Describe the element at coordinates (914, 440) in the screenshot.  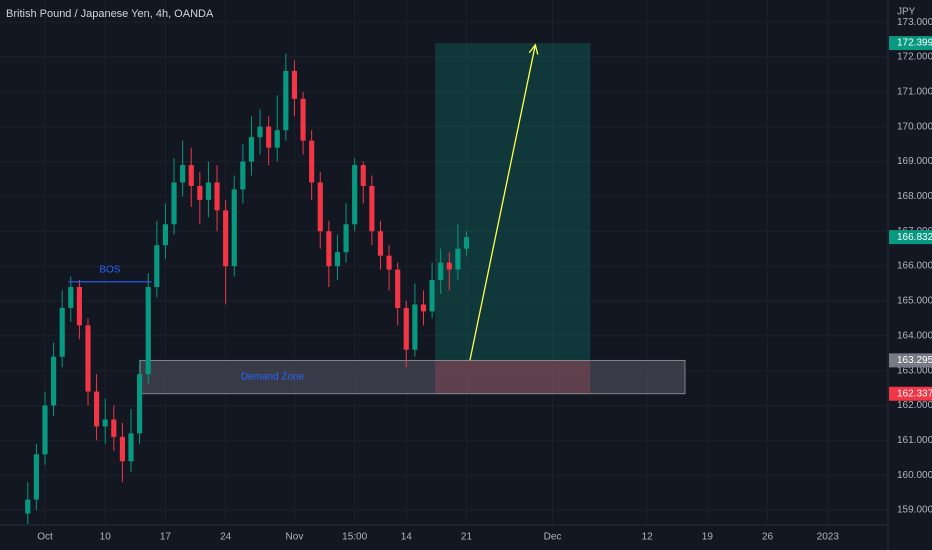
I see `y-tick-label: 161.000` at that location.